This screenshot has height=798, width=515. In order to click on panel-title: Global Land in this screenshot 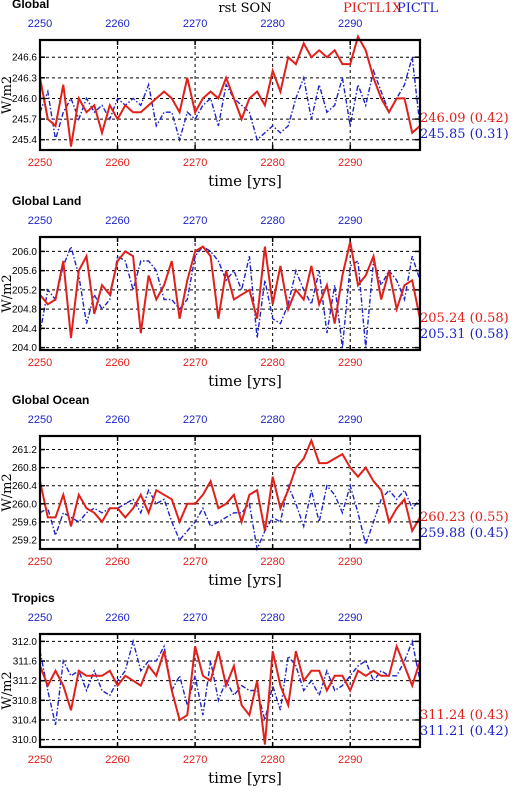, I will do `click(46, 201)`.